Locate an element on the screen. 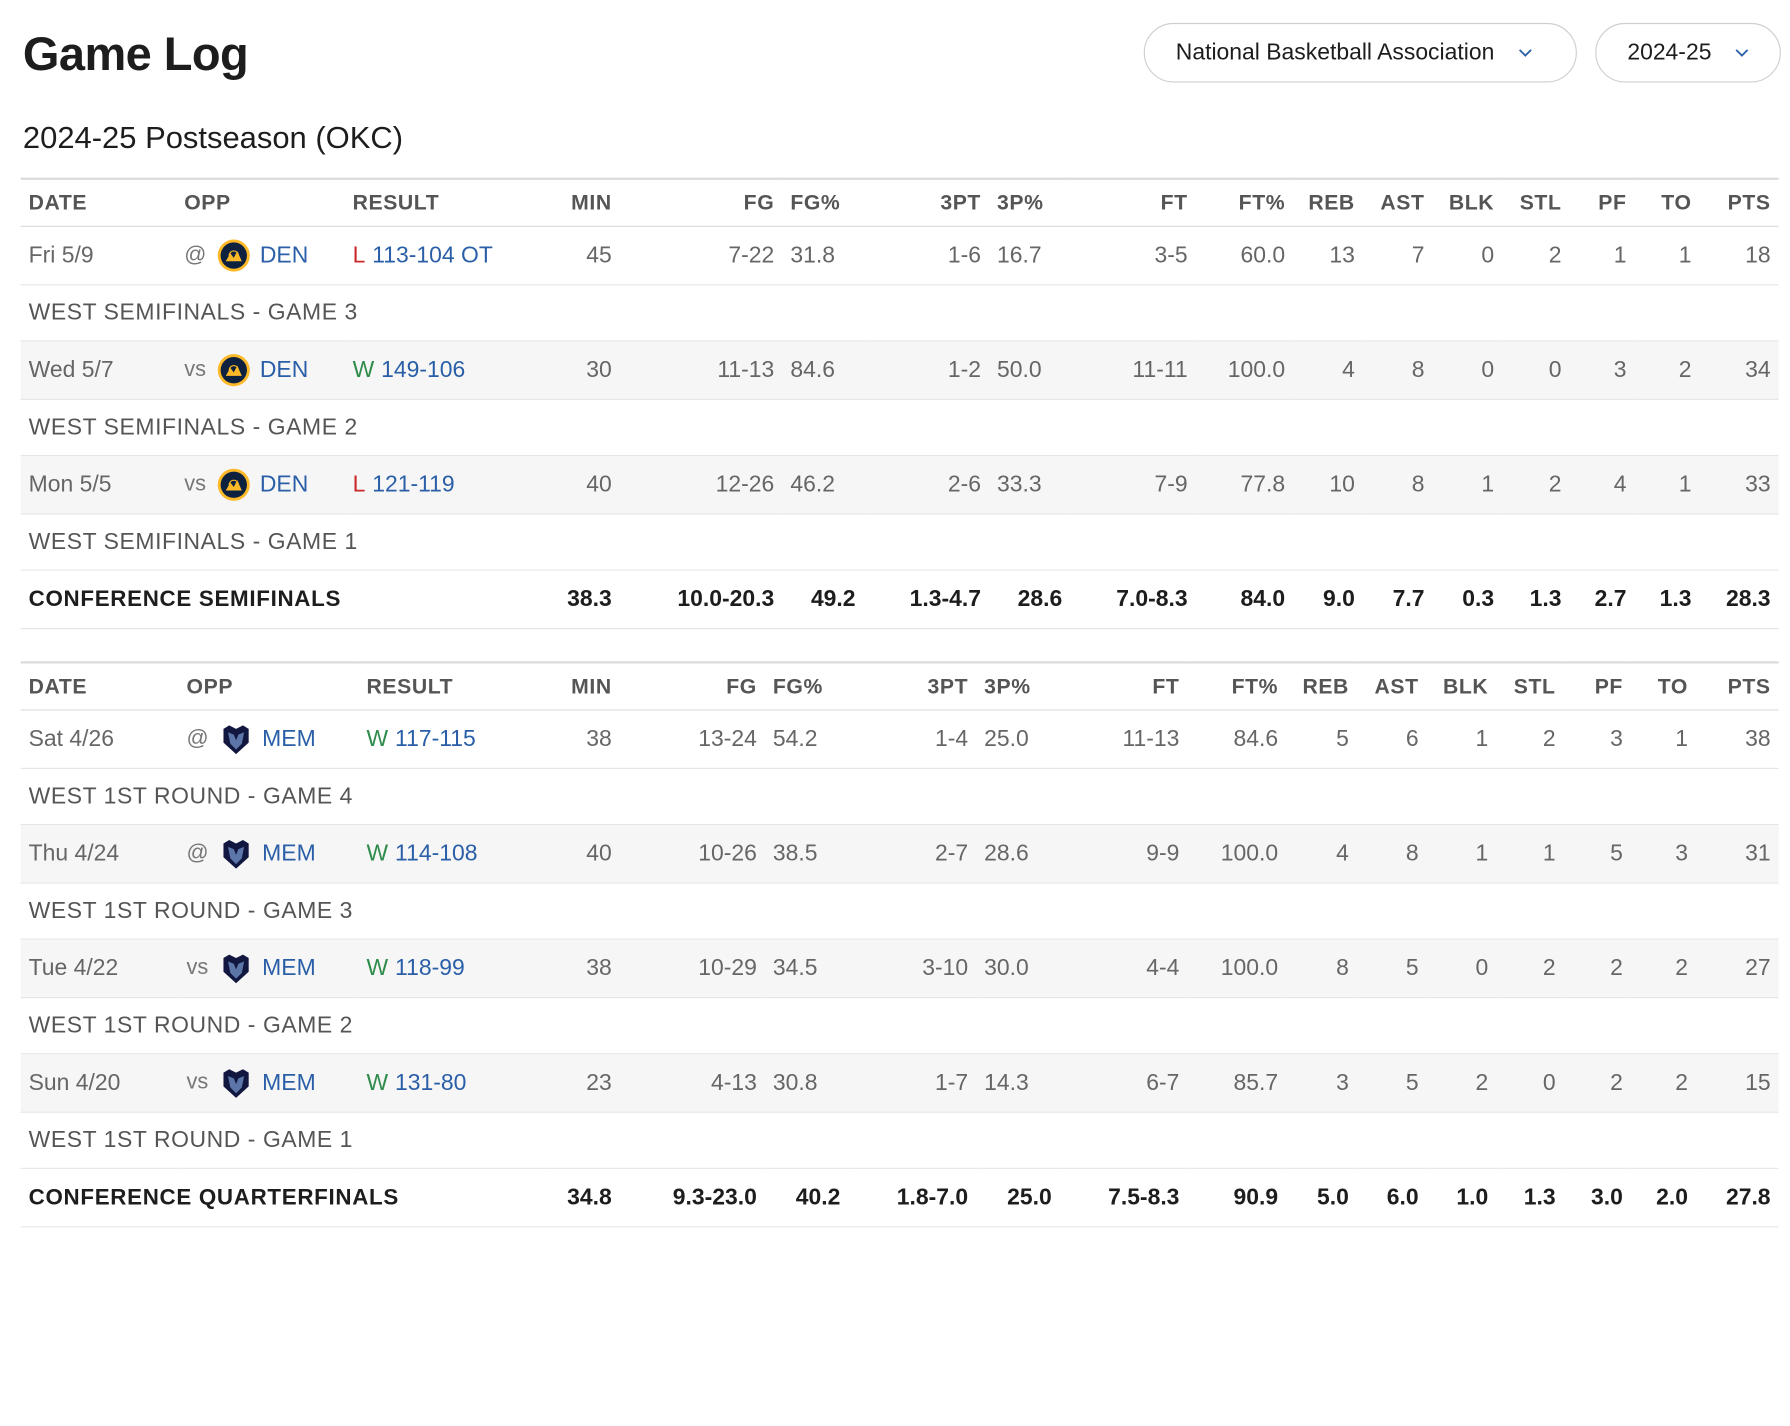 This screenshot has height=1426, width=1790. stat-cell-stl: 2 is located at coordinates (1536, 485).